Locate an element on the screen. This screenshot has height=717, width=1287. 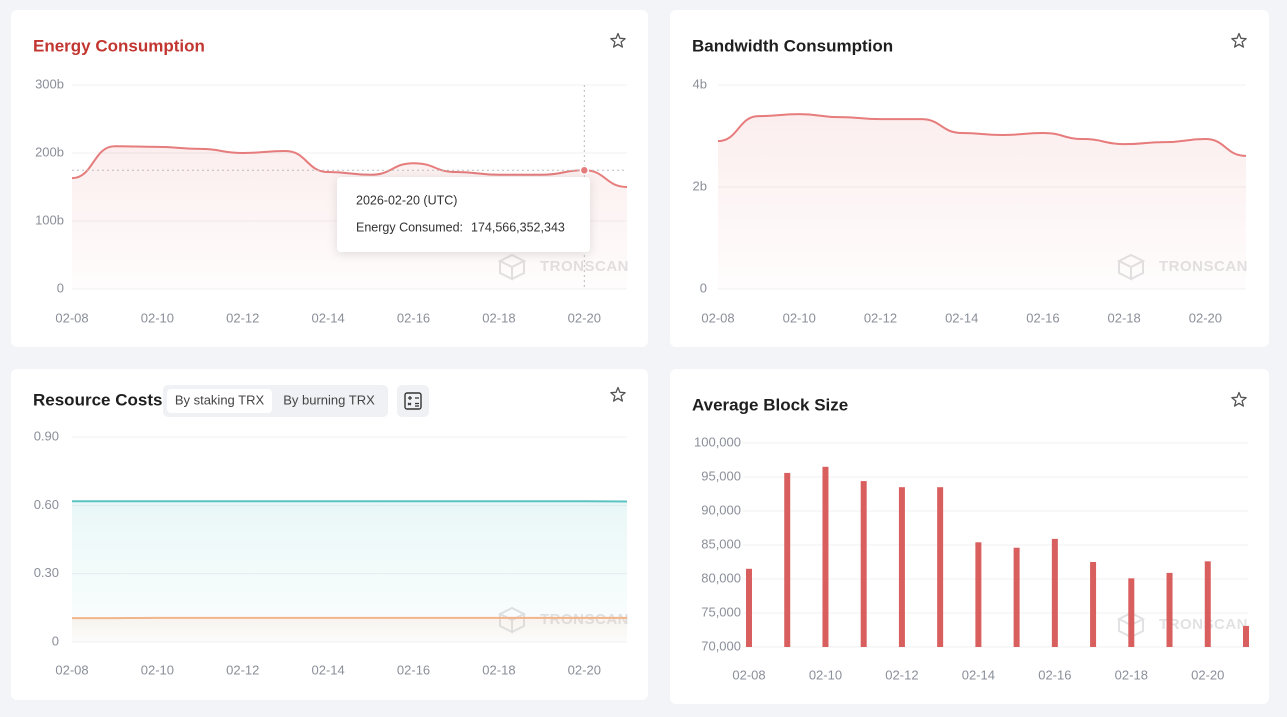
chart-title: Resource Costs is located at coordinates (97, 399).